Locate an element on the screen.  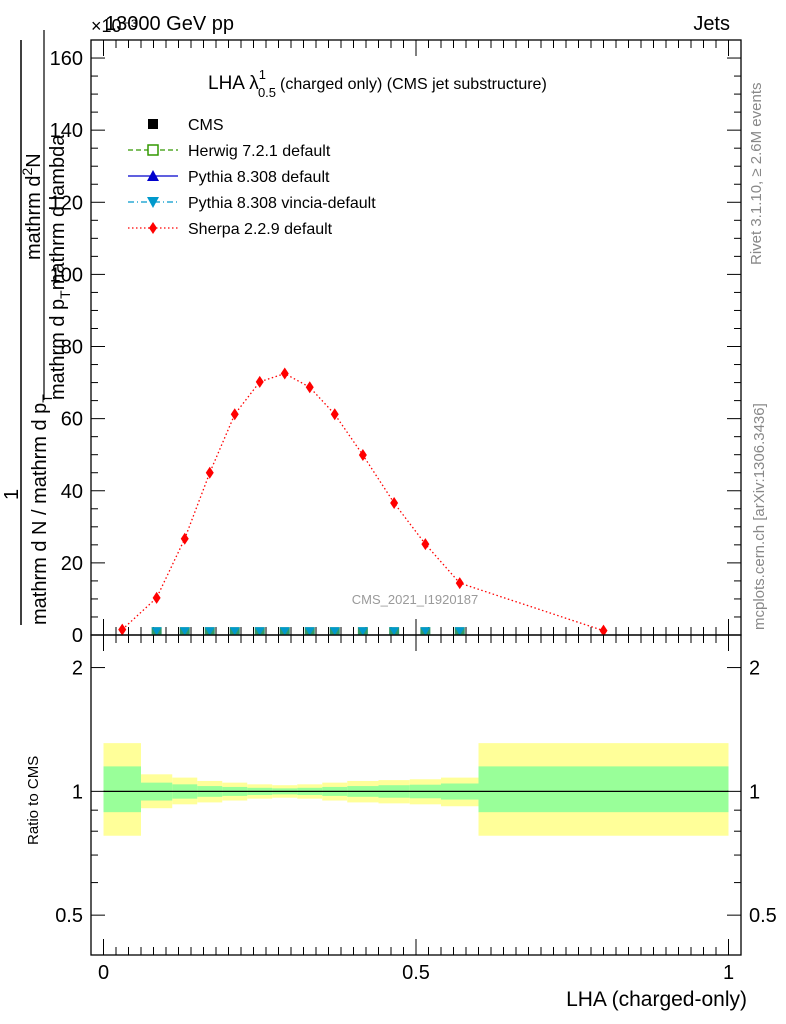
legend-label: CMS is located at coordinates (206, 125).